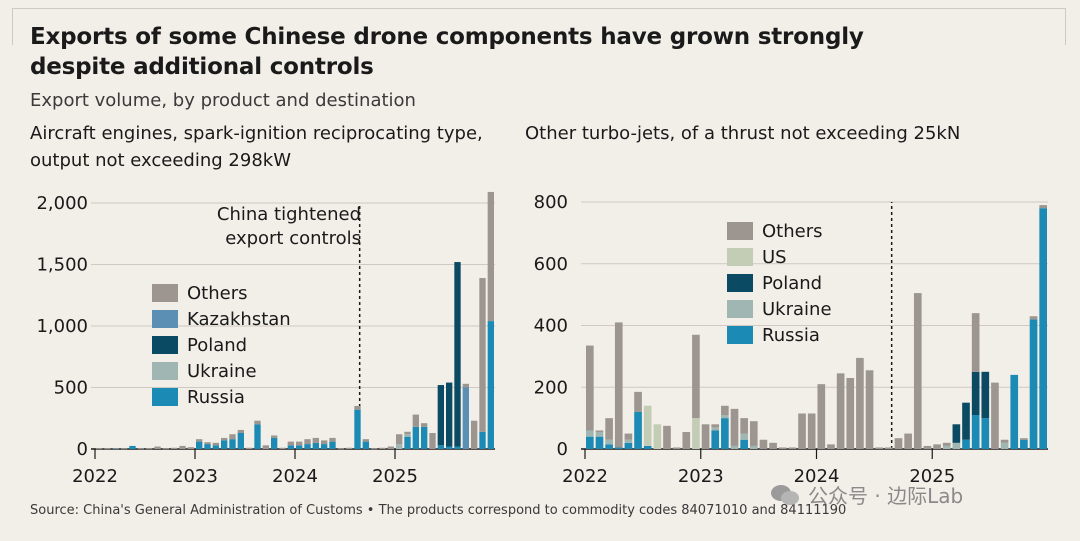 Image resolution: width=1080 pixels, height=541 pixels. What do you see at coordinates (62, 326) in the screenshot?
I see `left-ytick-label: 1,000` at bounding box center [62, 326].